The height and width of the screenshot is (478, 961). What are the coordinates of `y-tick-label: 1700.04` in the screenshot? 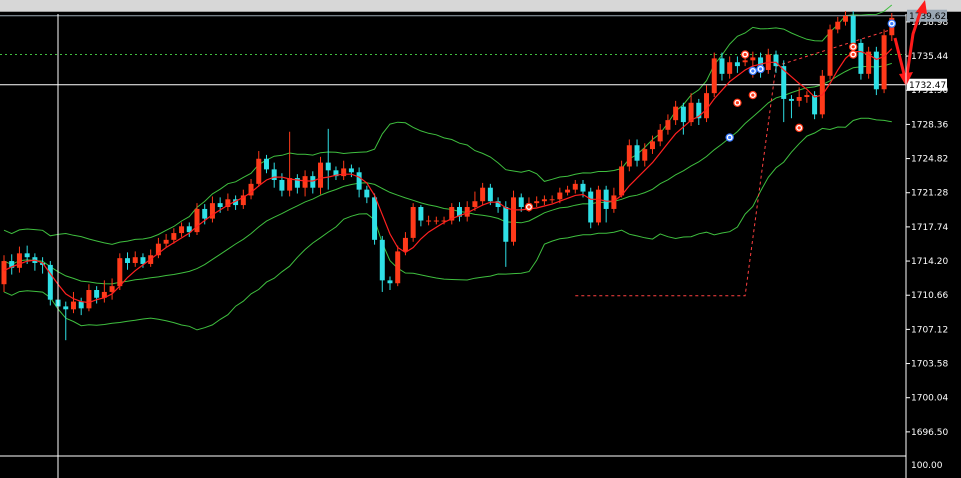 It's located at (929, 399).